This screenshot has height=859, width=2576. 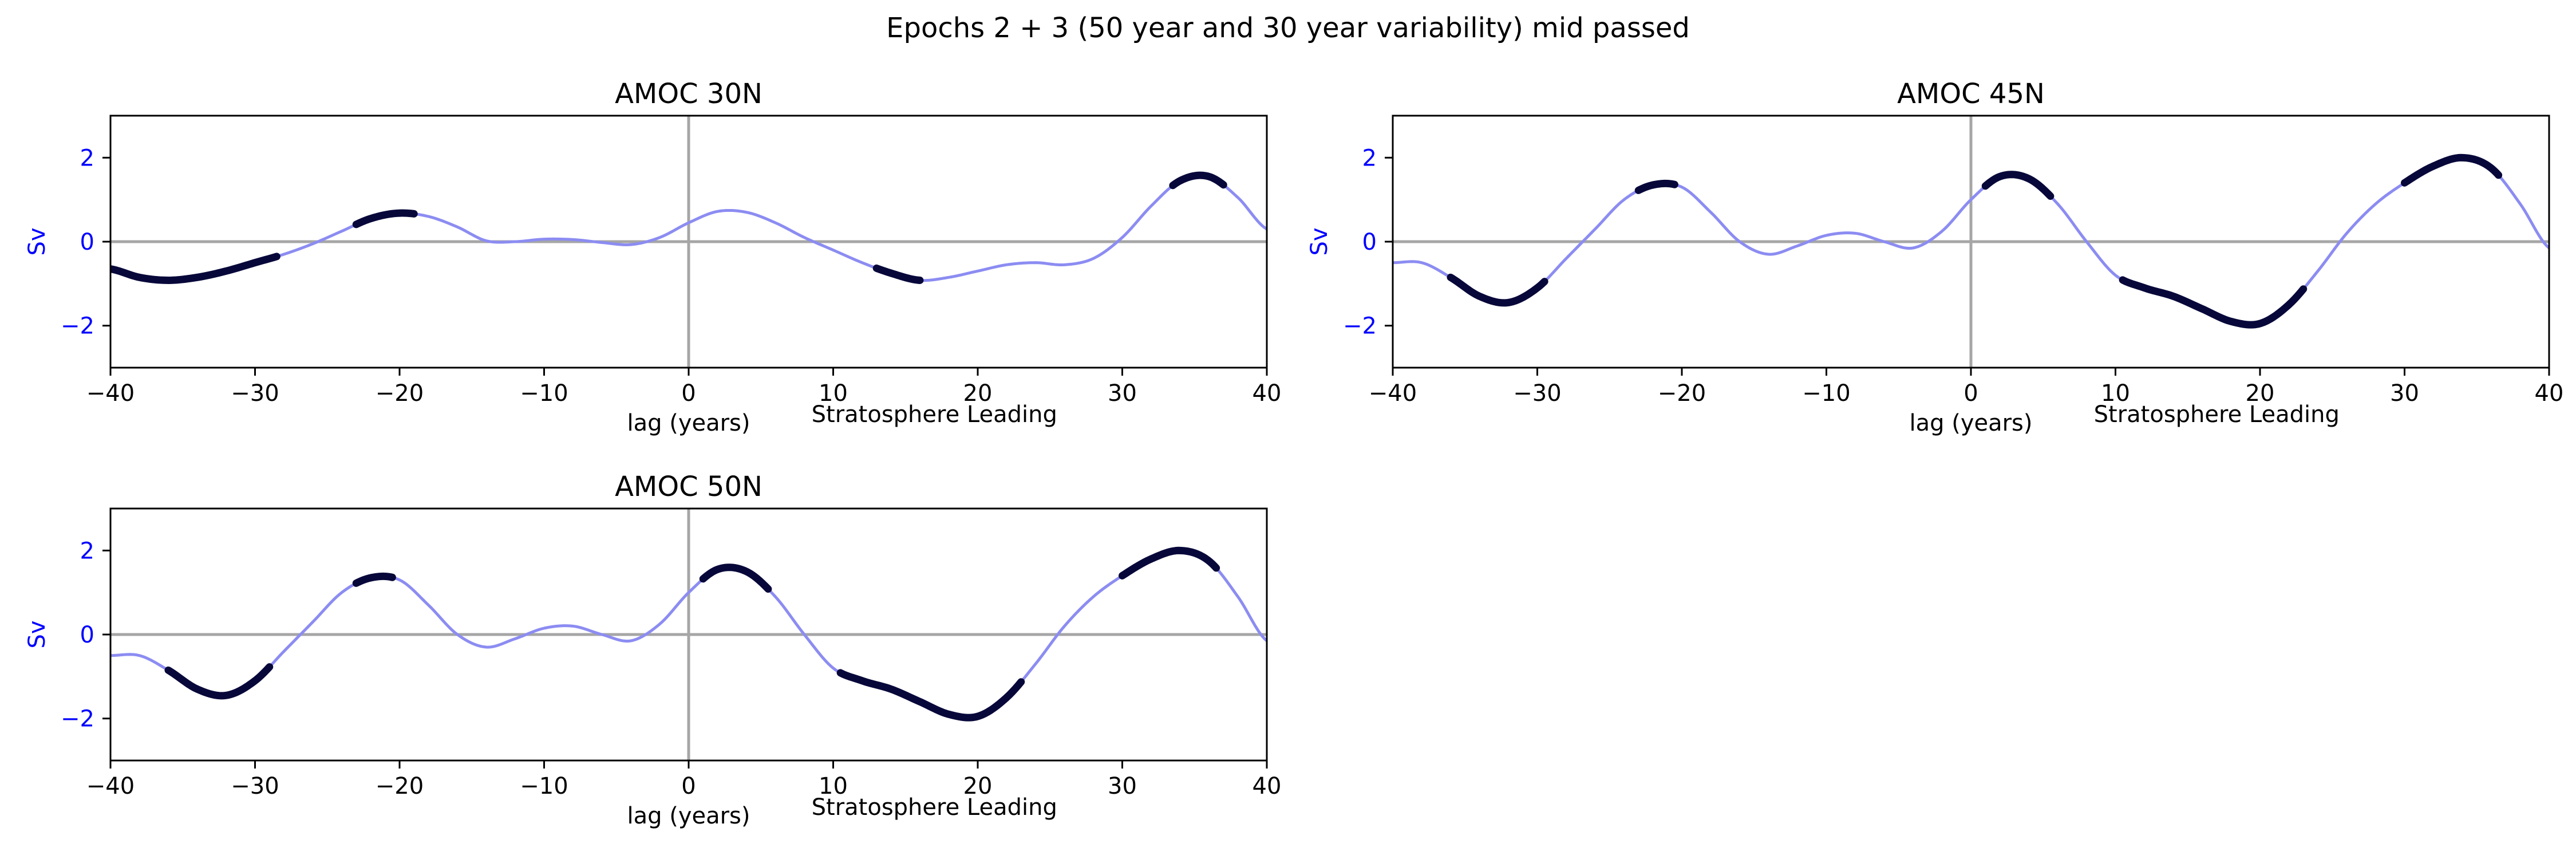 I want to click on subplot-title: AMOC 50N, so click(x=688, y=487).